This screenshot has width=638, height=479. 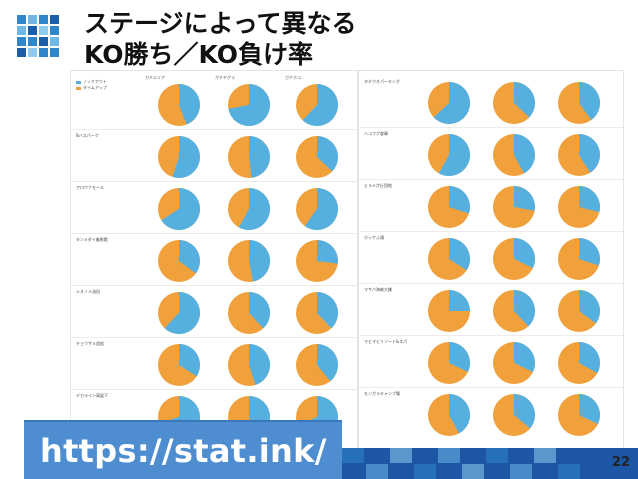 I want to click on url-link: https://stat.ink/, so click(x=183, y=451).